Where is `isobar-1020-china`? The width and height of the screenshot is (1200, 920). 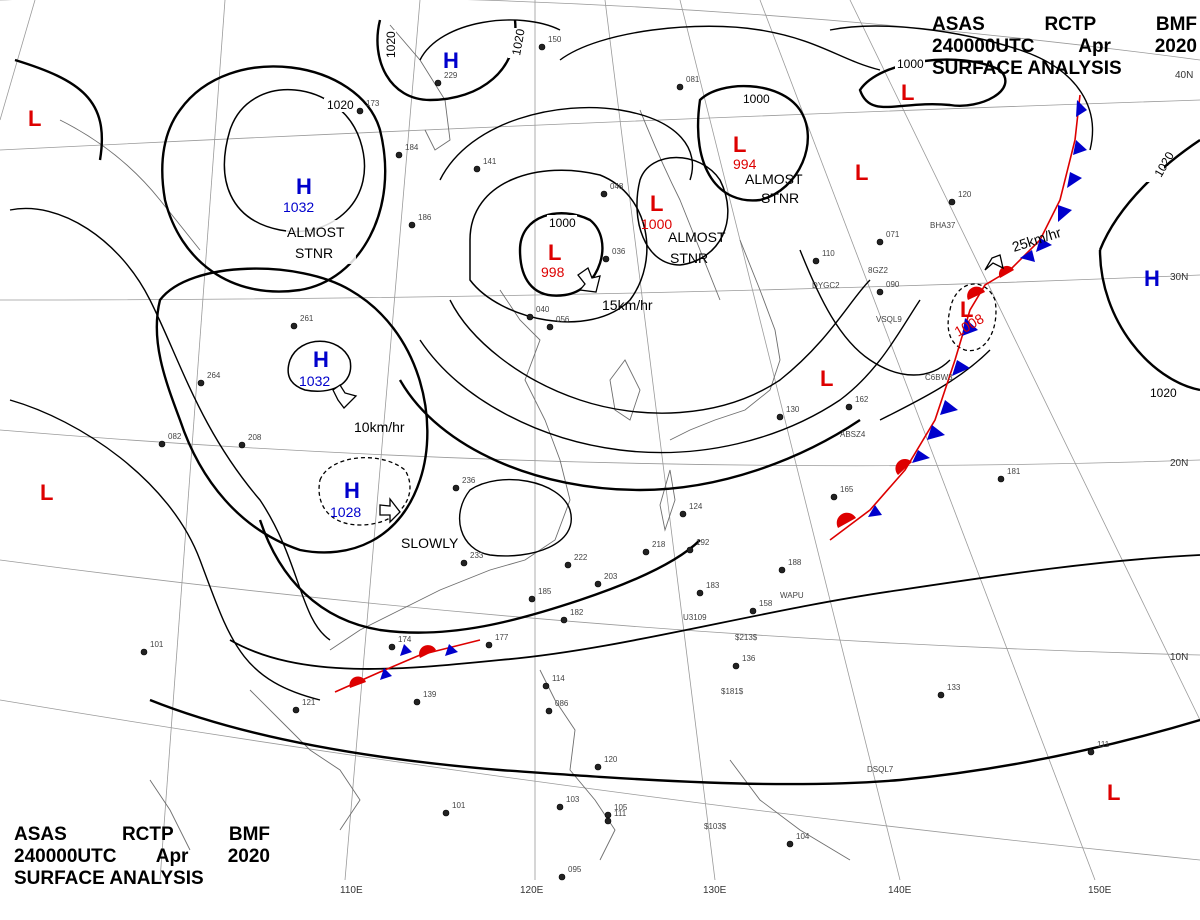
isobar-1020-china is located at coordinates (292, 410).